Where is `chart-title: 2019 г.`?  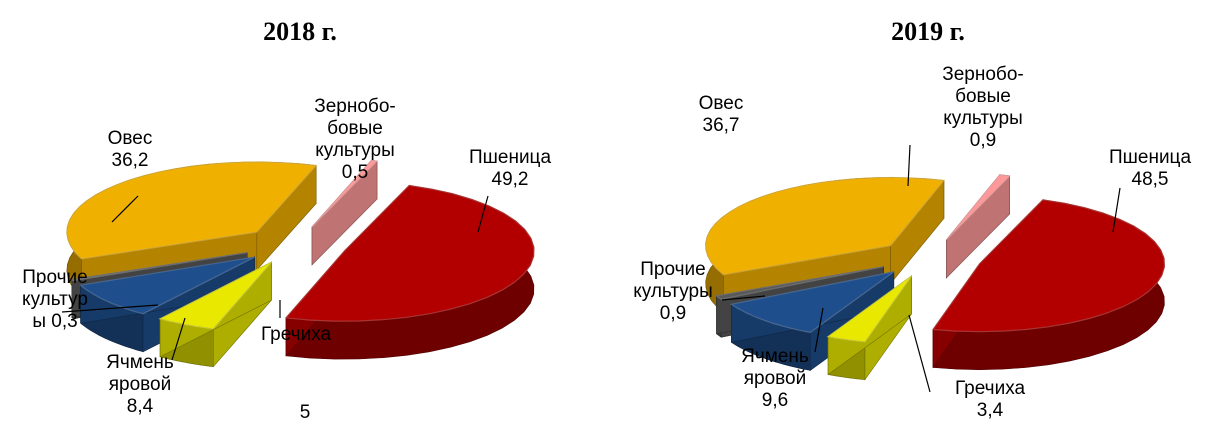 chart-title: 2019 г. is located at coordinates (928, 31).